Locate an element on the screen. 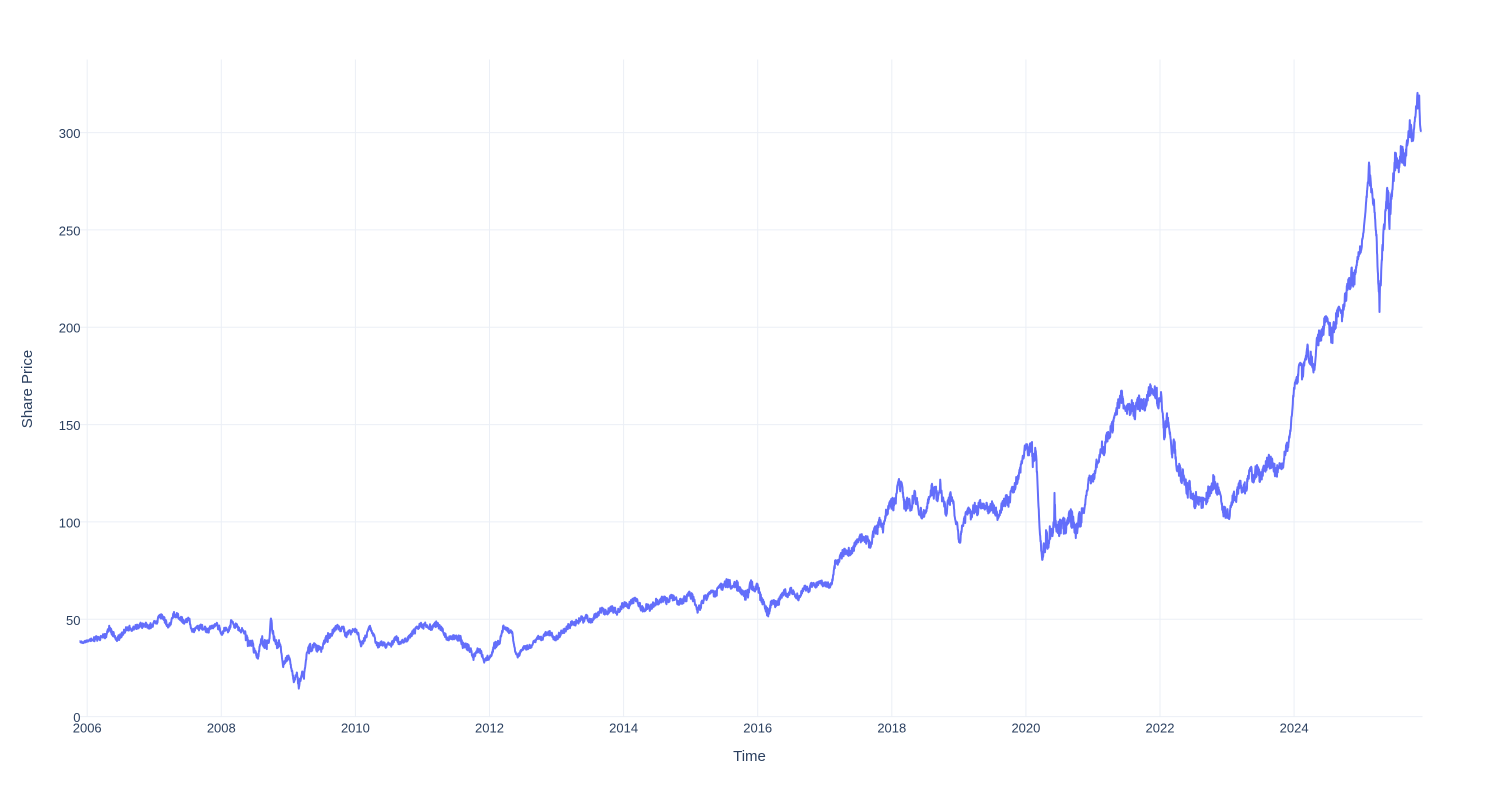 The height and width of the screenshot is (800, 1500). svg-text: 150 is located at coordinates (70, 425).